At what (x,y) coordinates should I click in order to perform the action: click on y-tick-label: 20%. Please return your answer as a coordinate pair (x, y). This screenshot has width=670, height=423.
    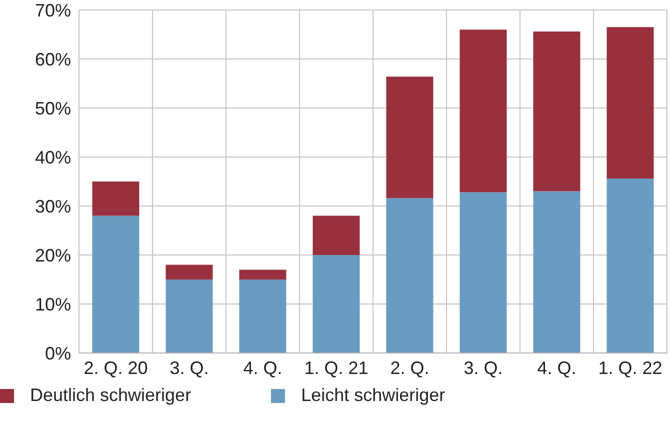
    Looking at the image, I should click on (52, 255).